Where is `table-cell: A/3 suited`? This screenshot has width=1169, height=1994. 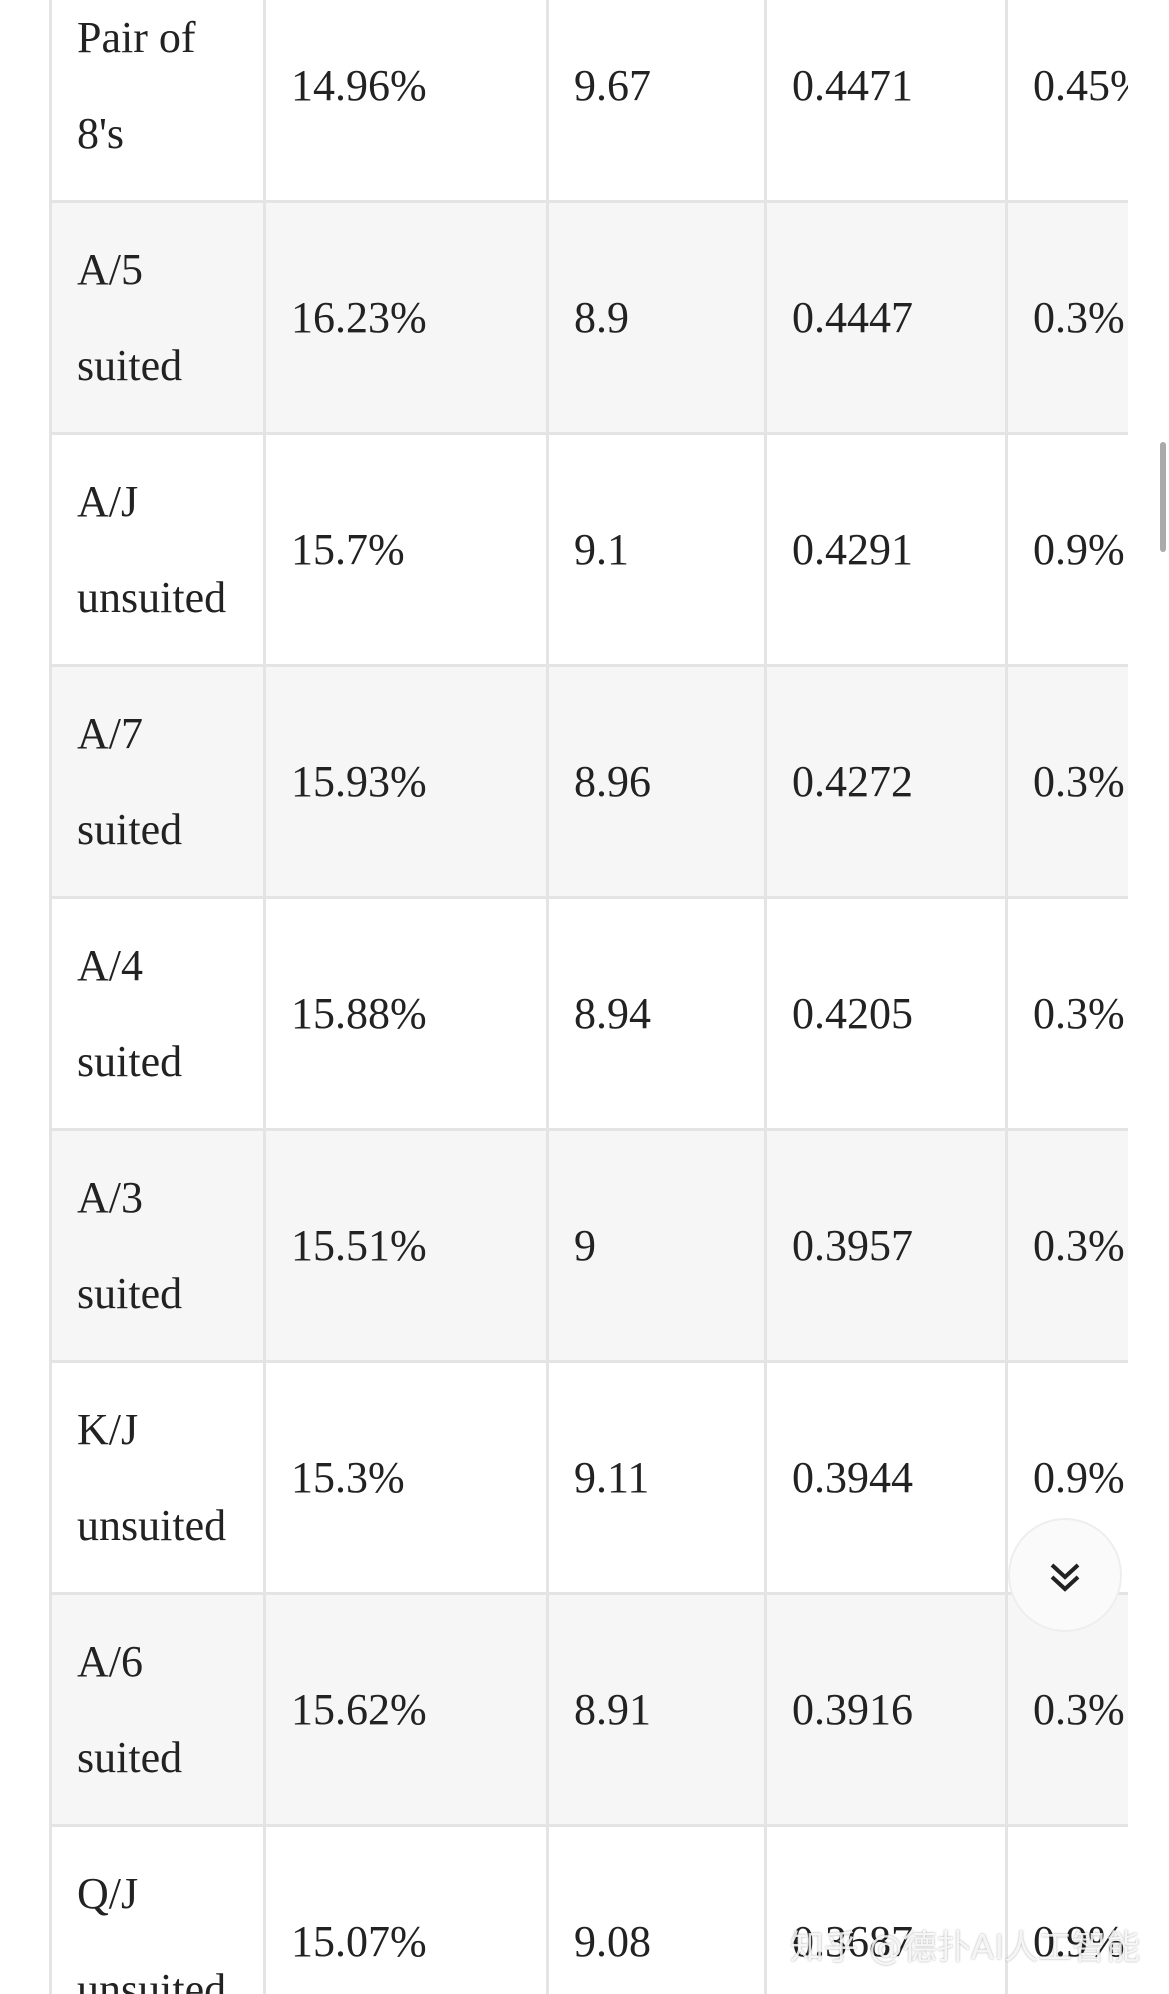
table-cell: A/3 suited is located at coordinates (156, 1247).